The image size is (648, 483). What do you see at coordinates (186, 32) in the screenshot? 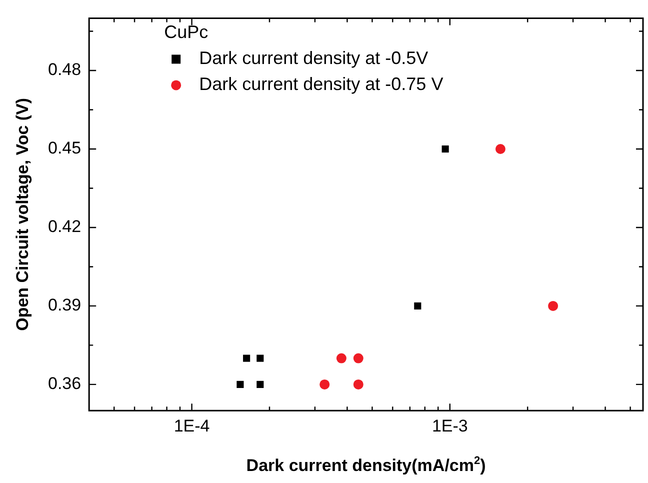
I see `legend-title: CuPc` at bounding box center [186, 32].